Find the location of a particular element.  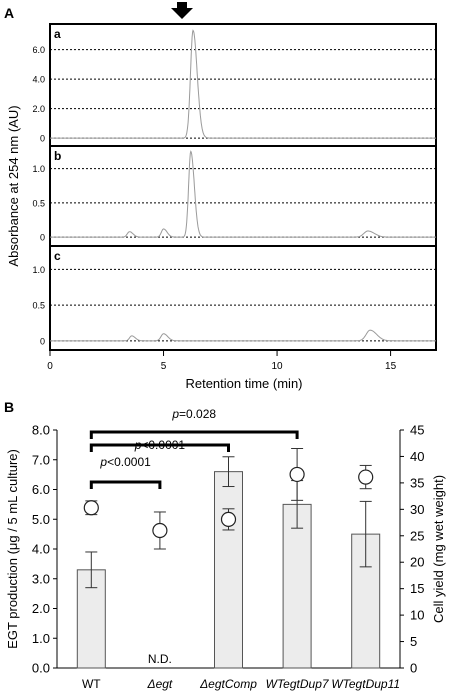

panel-b-label: B is located at coordinates (9, 407).